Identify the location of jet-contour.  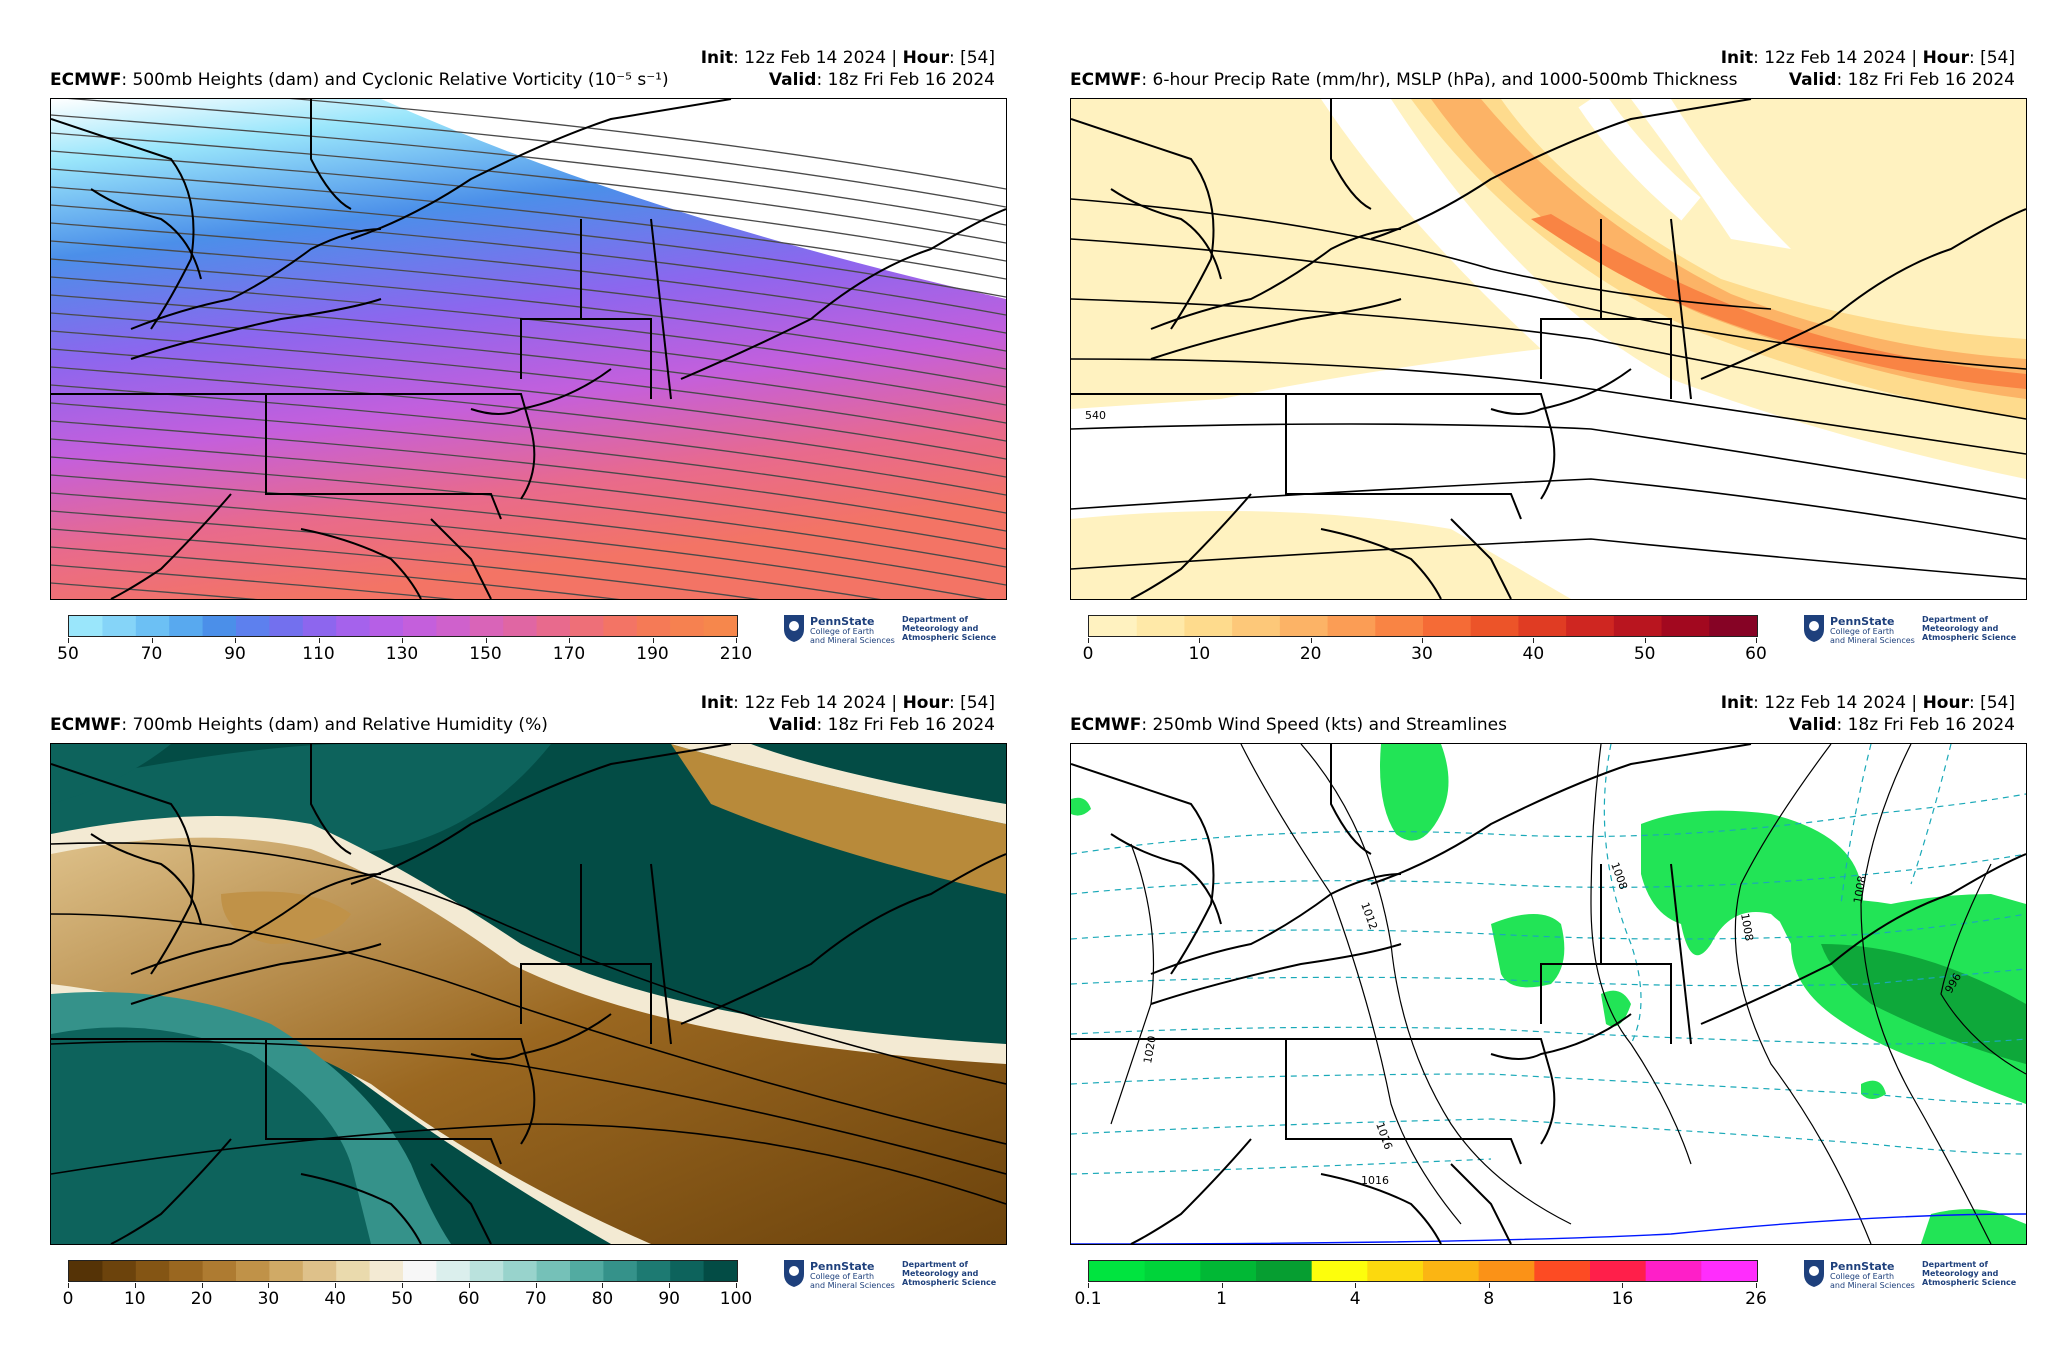
(1548, 1228).